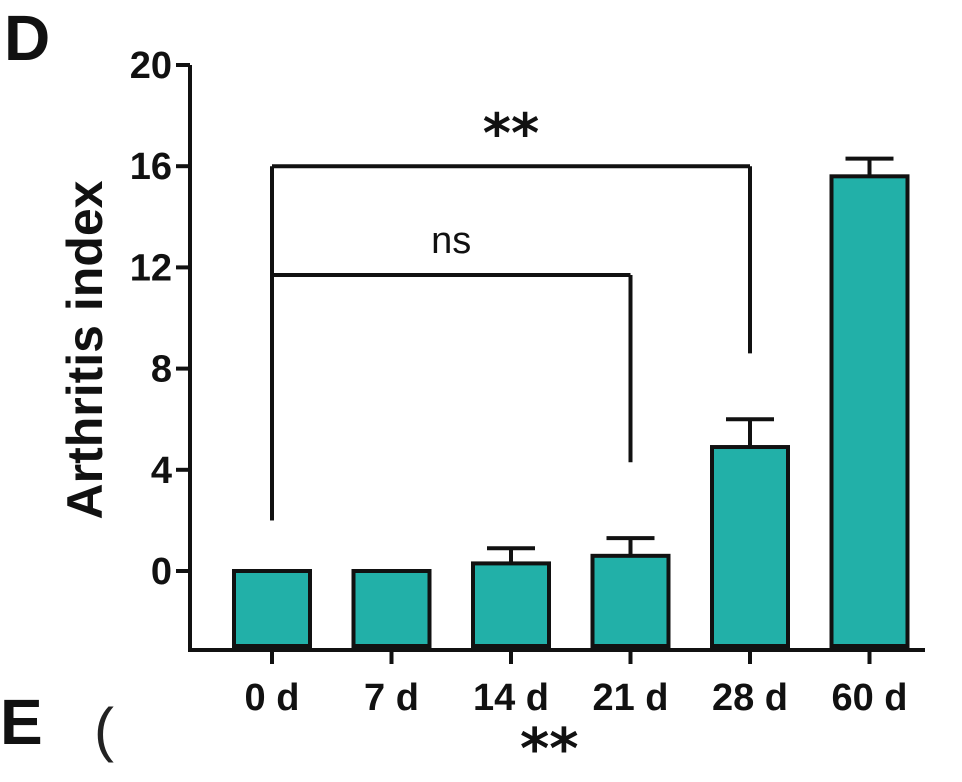 Image resolution: width=962 pixels, height=782 pixels. Describe the element at coordinates (104, 729) in the screenshot. I see `cropped-symbol: (` at that location.